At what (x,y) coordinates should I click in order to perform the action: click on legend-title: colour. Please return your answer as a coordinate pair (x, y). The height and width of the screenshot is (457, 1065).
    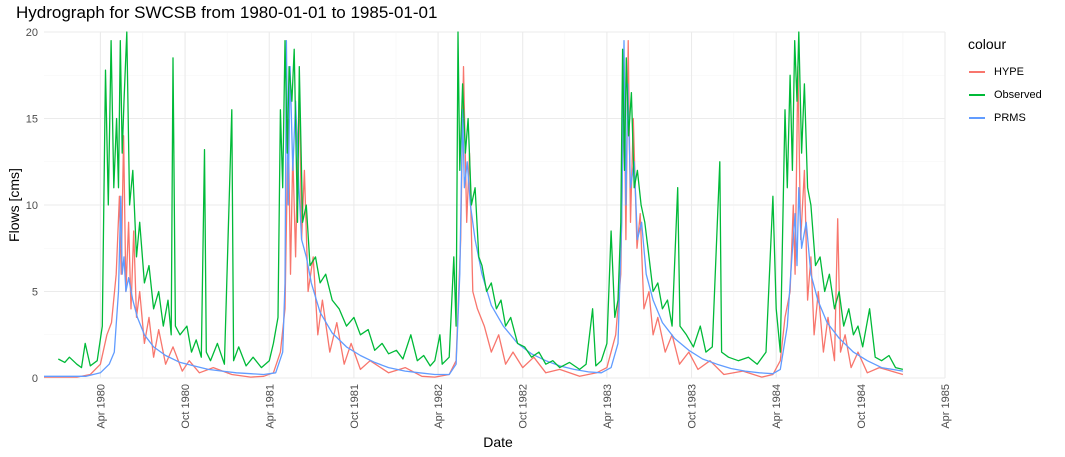
    Looking at the image, I should click on (987, 44).